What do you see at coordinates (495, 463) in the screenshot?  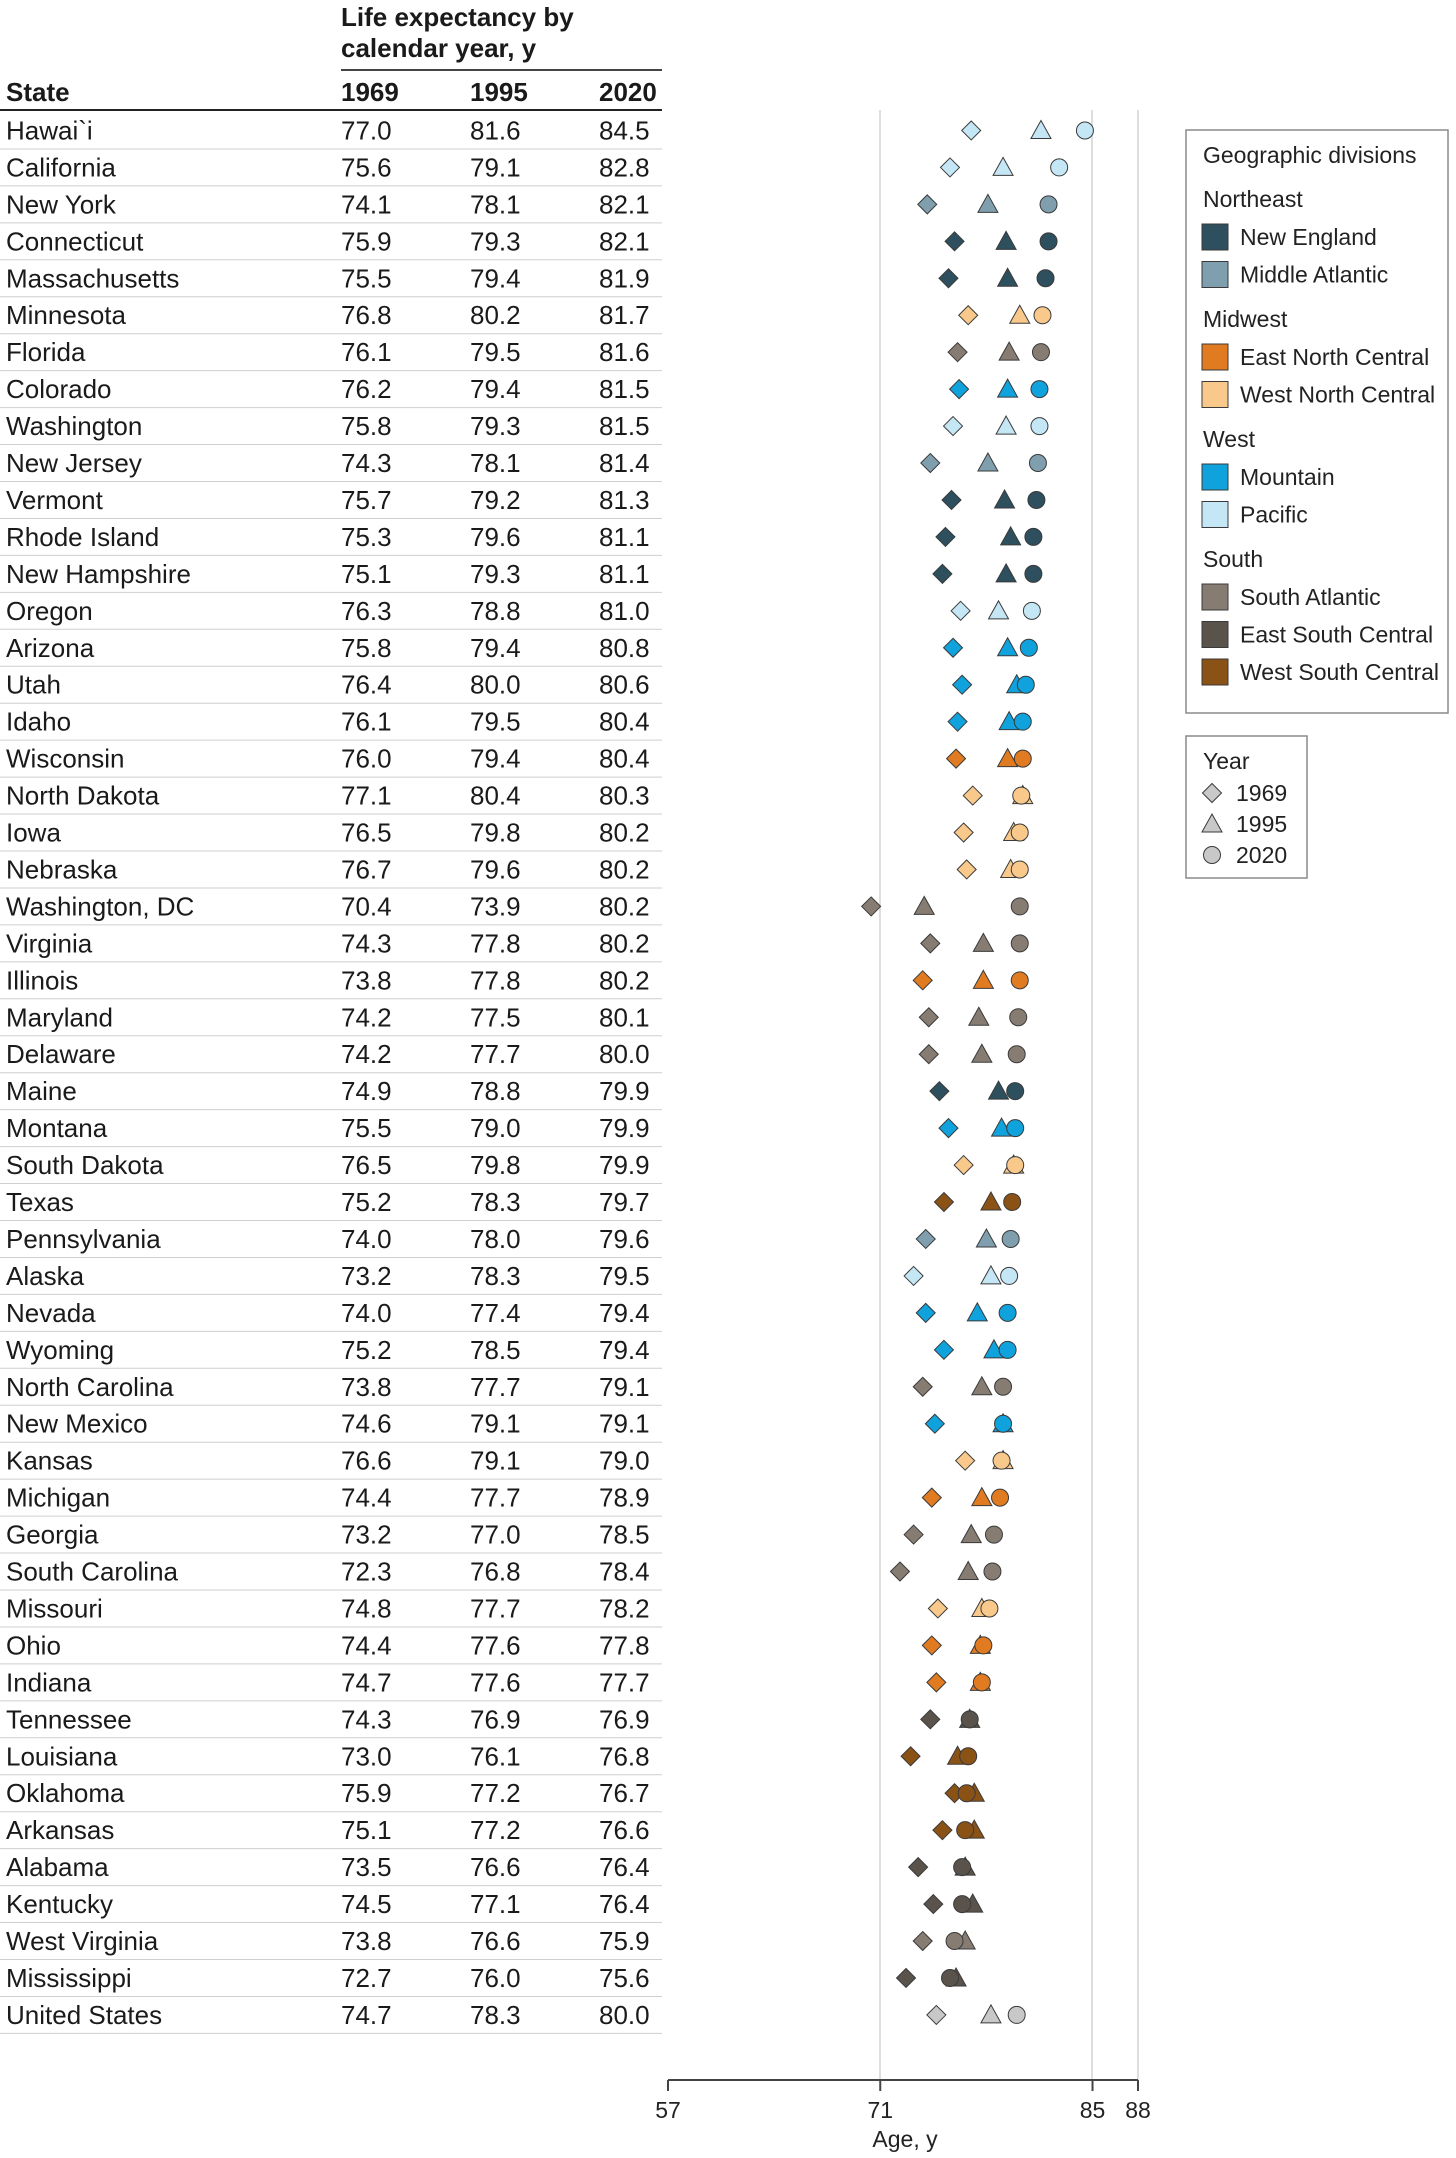 I see `cell-1995: 78.1` at bounding box center [495, 463].